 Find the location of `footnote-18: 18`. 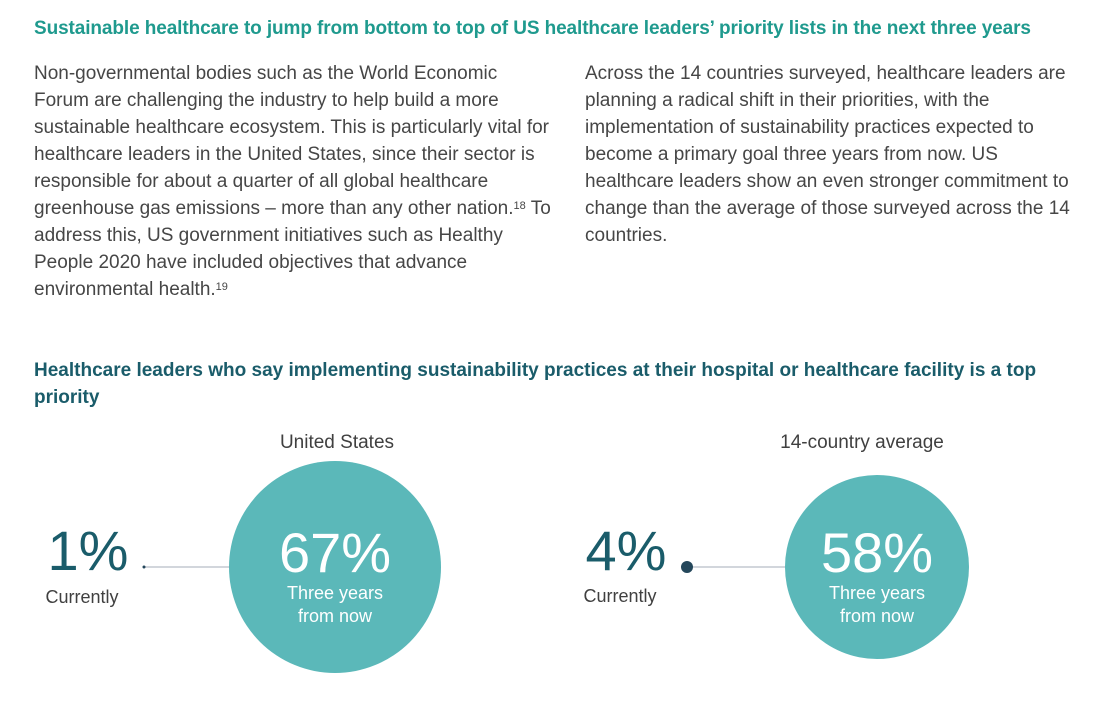

footnote-18: 18 is located at coordinates (519, 206).